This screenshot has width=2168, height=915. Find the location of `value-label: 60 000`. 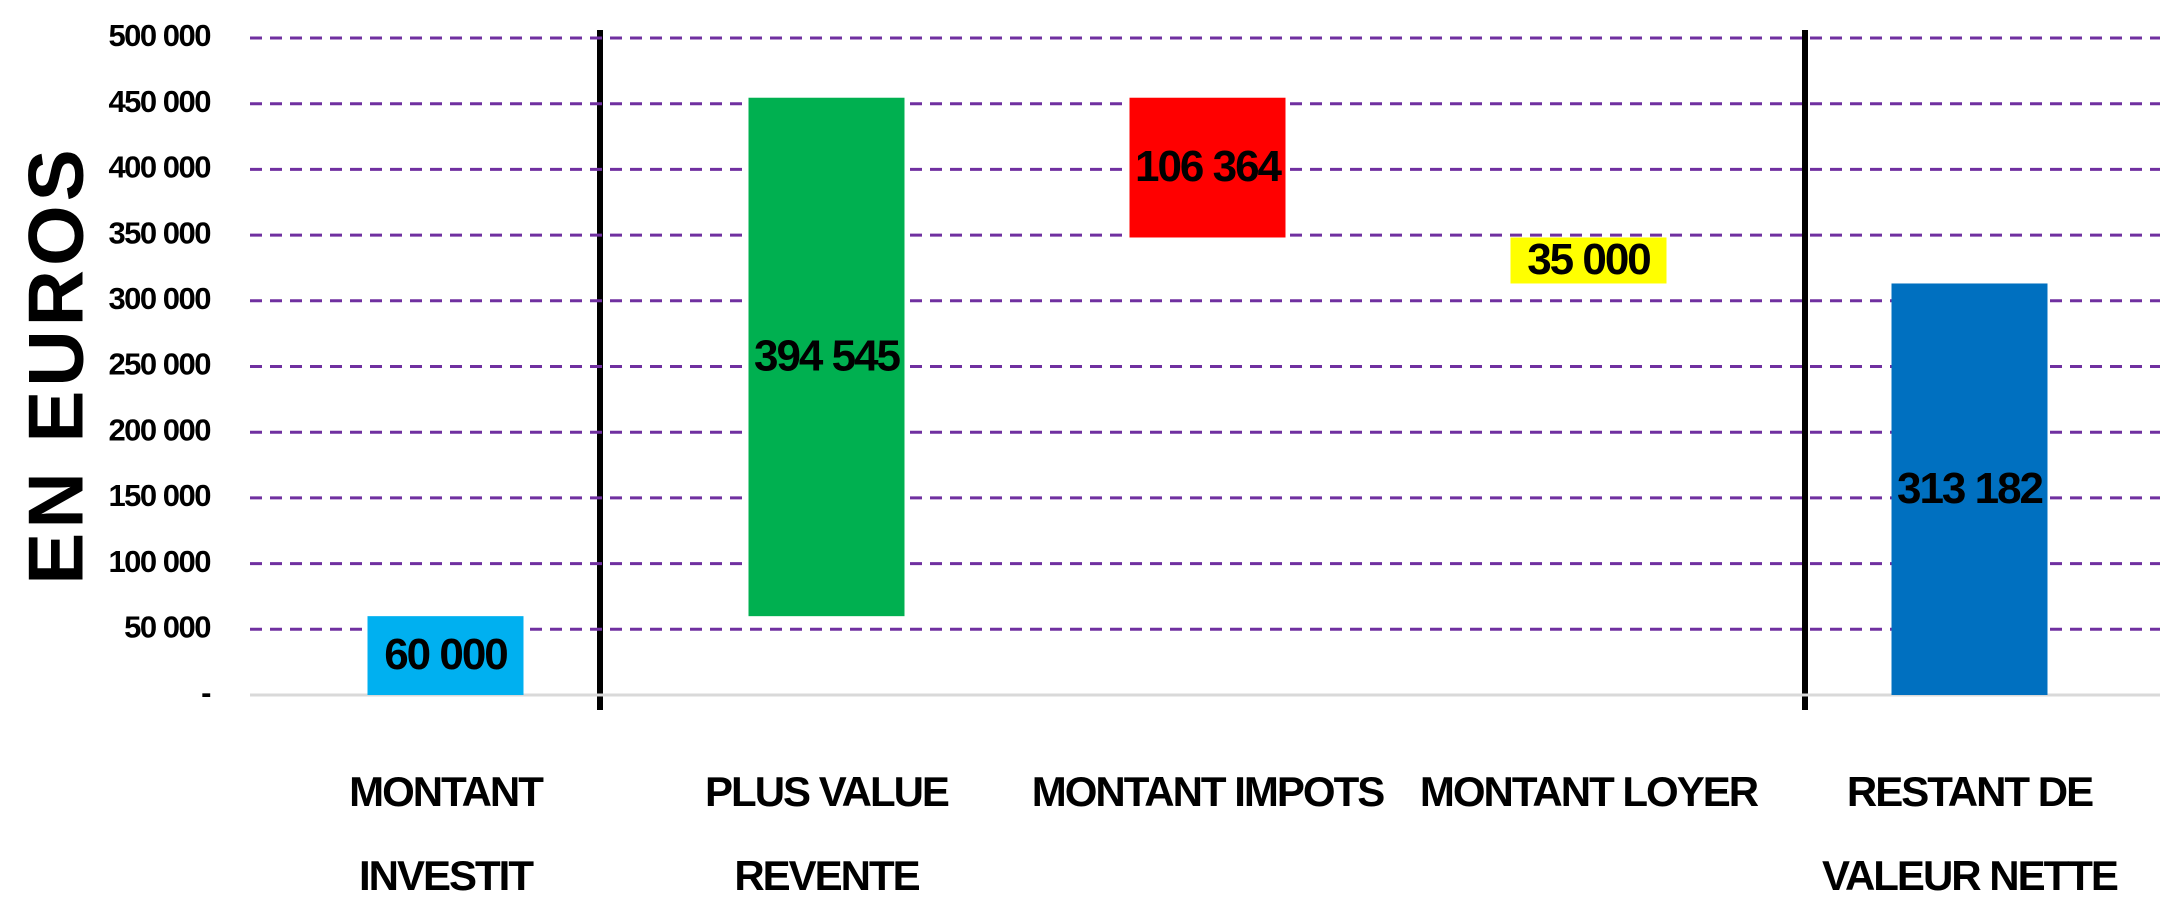

value-label: 60 000 is located at coordinates (445, 654).